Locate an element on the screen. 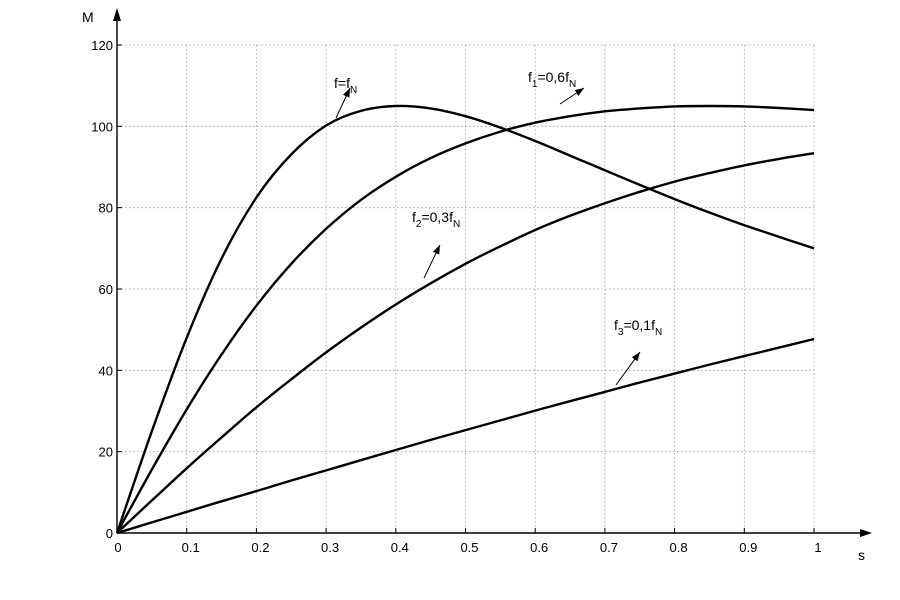 The image size is (900, 600). x-tick-label: 0.5 is located at coordinates (469, 547).